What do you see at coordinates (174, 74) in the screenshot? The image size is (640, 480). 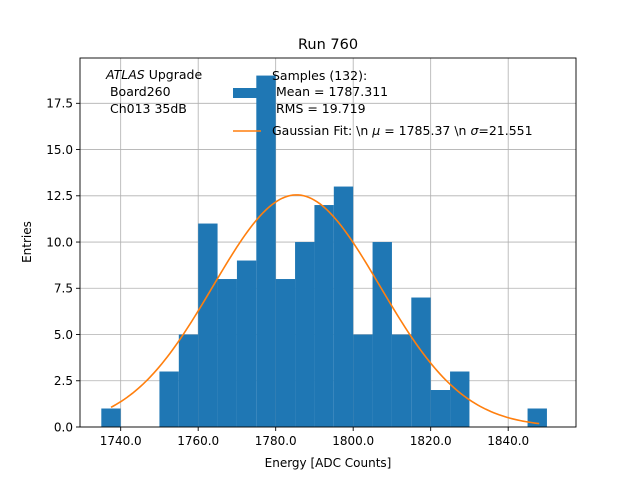 I see `annotation-upgrade: Upgrade` at bounding box center [174, 74].